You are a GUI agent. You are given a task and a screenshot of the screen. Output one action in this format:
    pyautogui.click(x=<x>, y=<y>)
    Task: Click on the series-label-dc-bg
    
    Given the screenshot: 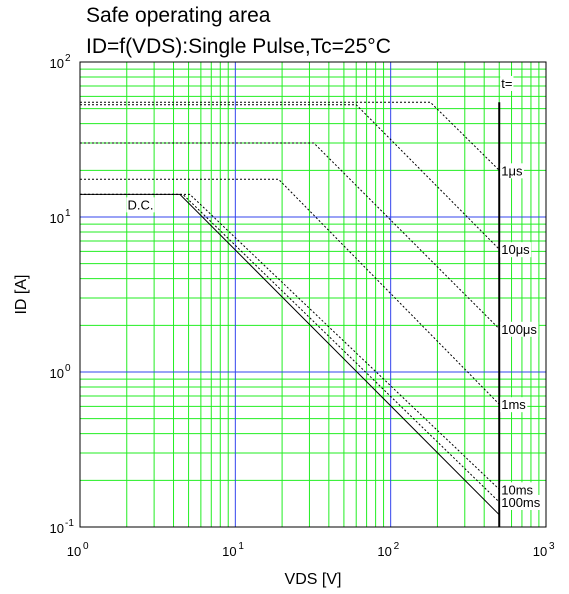 What is the action you would take?
    pyautogui.click(x=140, y=205)
    